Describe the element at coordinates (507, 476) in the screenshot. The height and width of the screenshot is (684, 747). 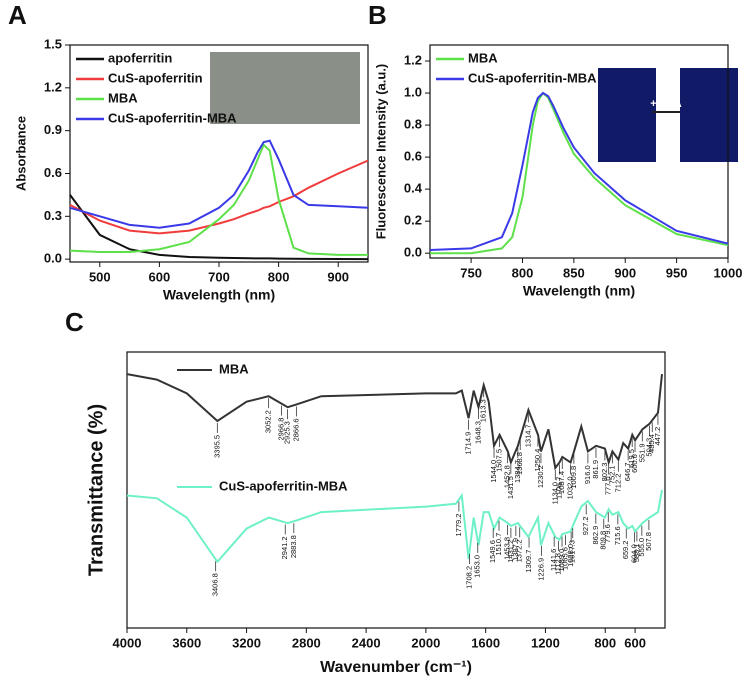
I see `peak-label: 1452.8` at that location.